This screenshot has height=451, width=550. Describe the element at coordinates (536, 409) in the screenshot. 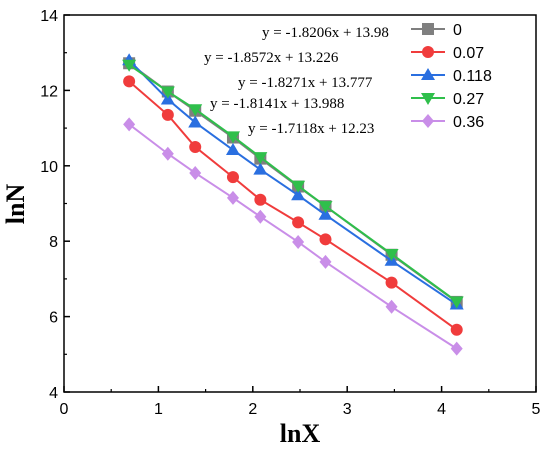

I see `x-tick-label: 5` at that location.